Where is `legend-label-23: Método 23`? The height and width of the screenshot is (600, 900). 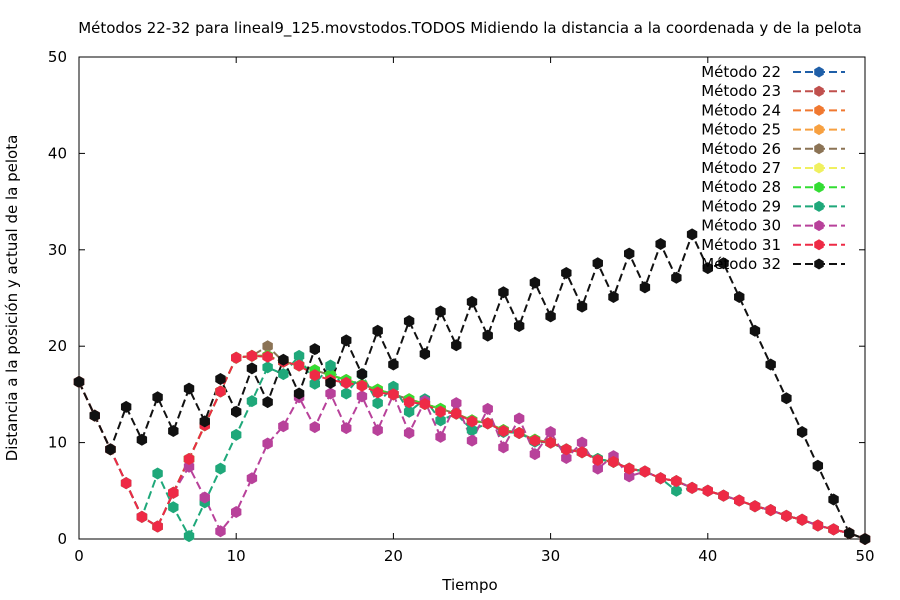 legend-label-23: Método 23 is located at coordinates (741, 91).